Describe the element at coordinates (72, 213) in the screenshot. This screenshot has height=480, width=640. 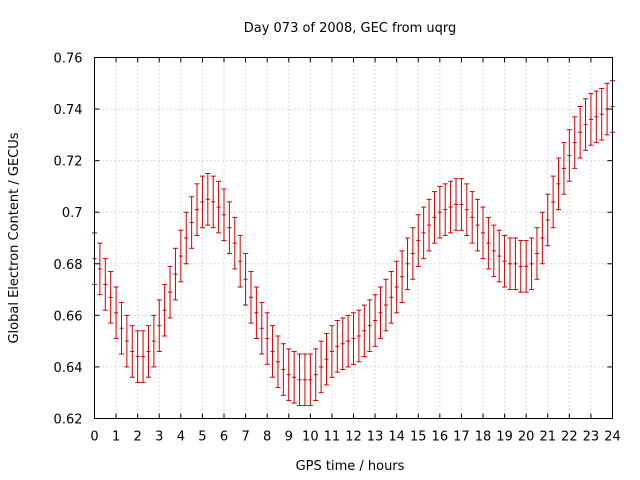
I see `y-tick-label: 0.7` at that location.